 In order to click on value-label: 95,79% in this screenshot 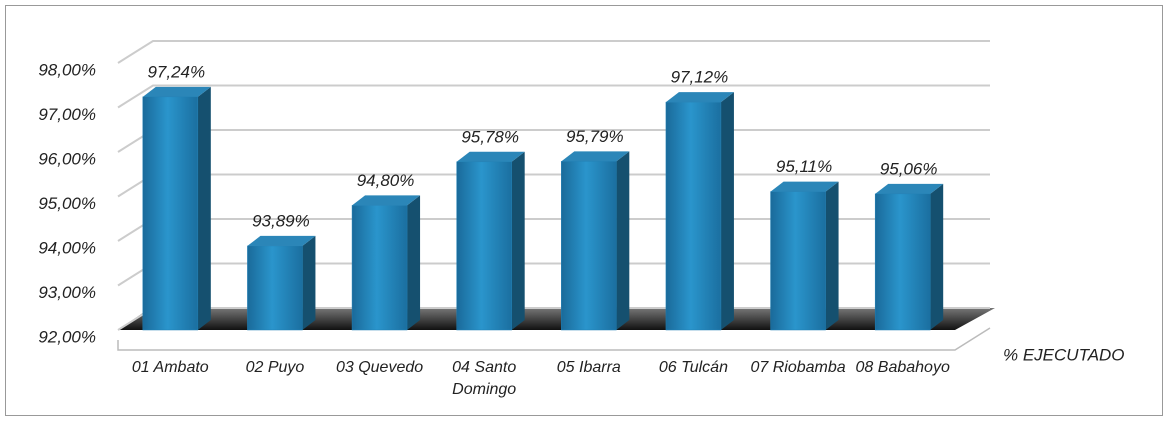, I will do `click(595, 136)`.